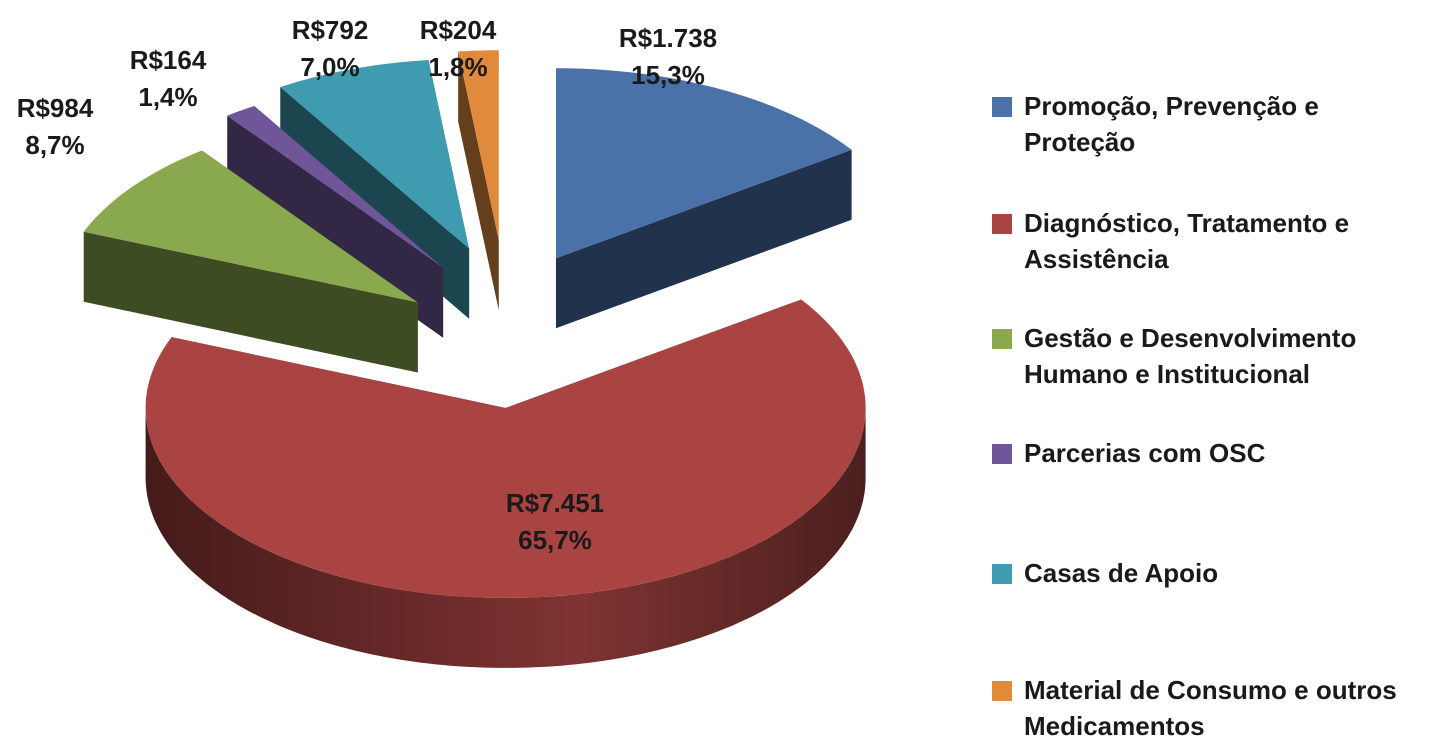 The image size is (1442, 749). I want to click on data-label: R$204, so click(458, 30).